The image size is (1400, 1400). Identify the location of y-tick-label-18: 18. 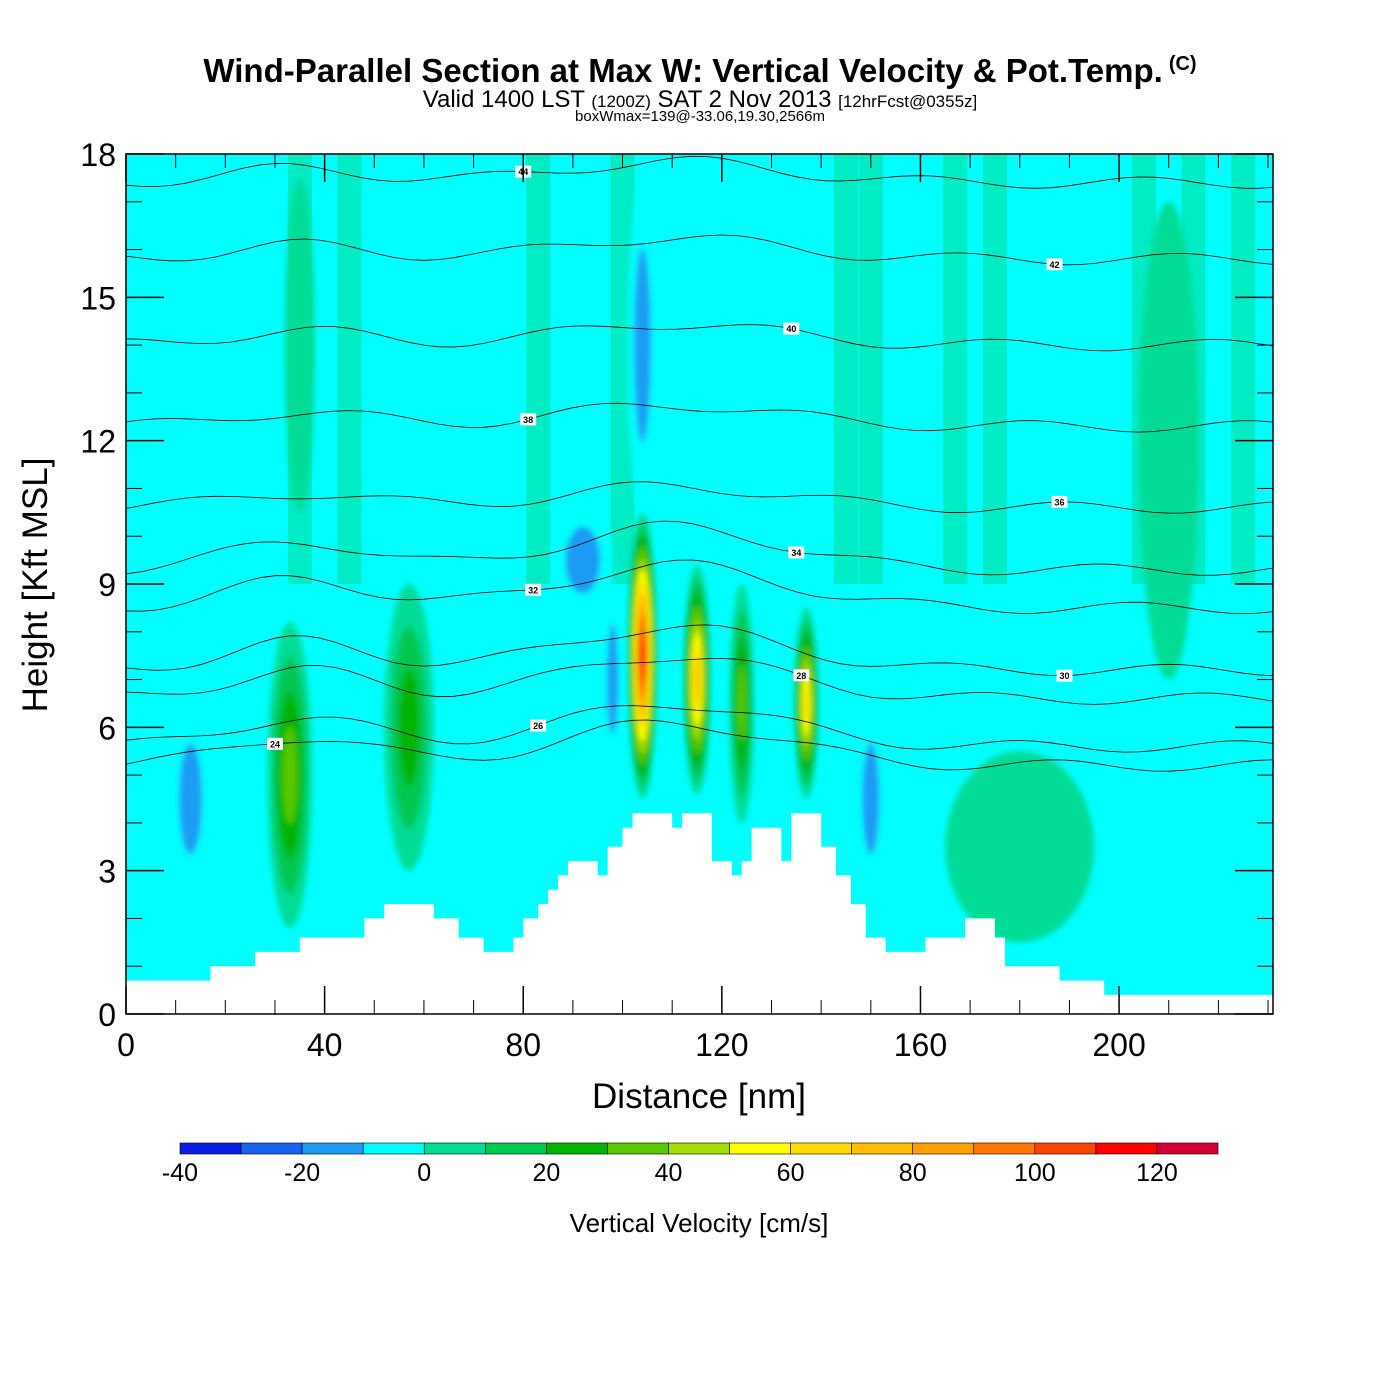
(98, 155).